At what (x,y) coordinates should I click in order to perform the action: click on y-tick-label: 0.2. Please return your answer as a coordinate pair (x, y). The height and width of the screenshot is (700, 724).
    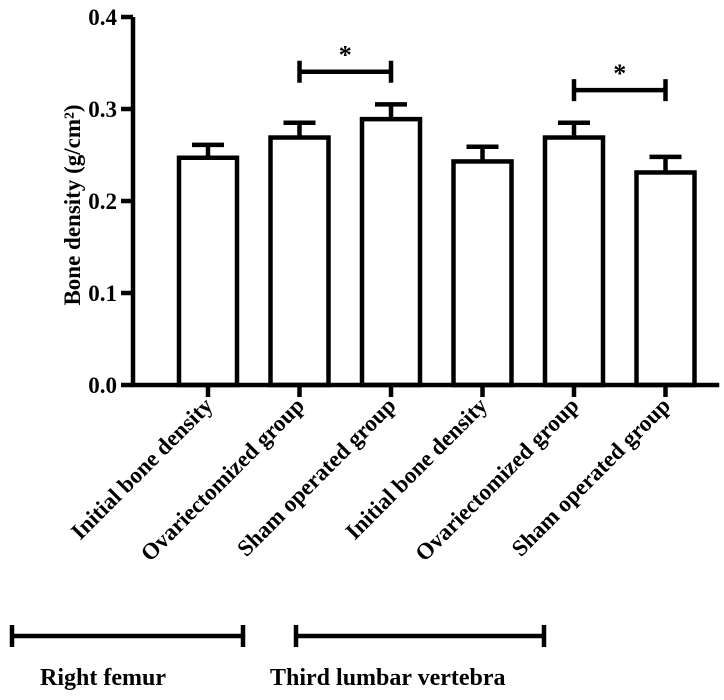
    Looking at the image, I should click on (102, 201).